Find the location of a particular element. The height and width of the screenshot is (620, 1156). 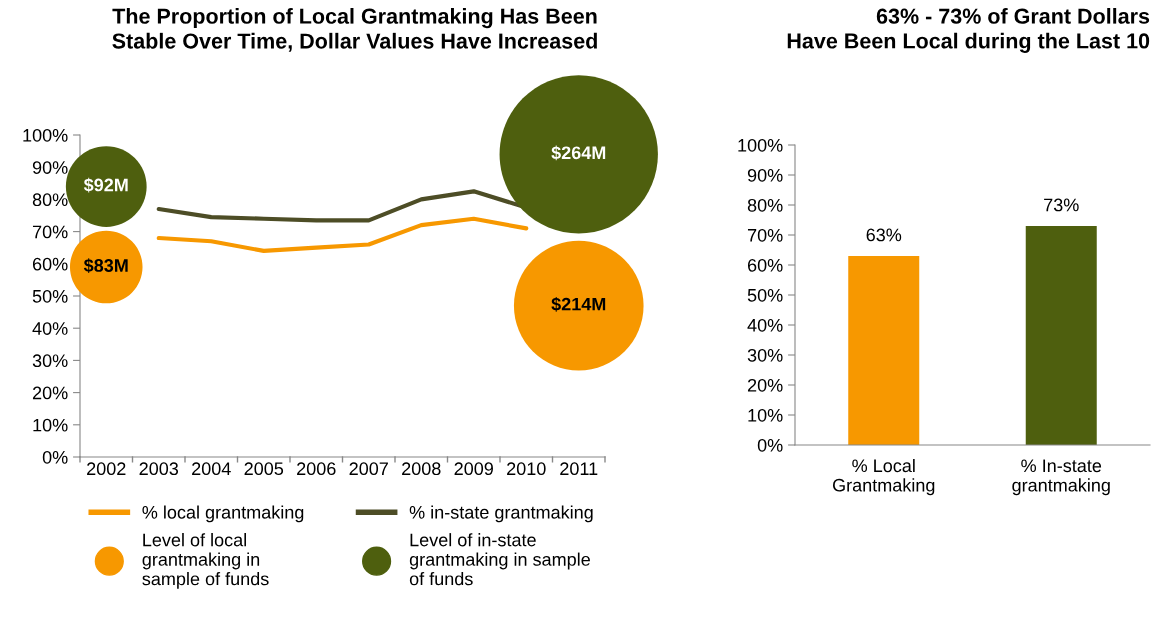

legend-label: % local grantmaking is located at coordinates (223, 514).